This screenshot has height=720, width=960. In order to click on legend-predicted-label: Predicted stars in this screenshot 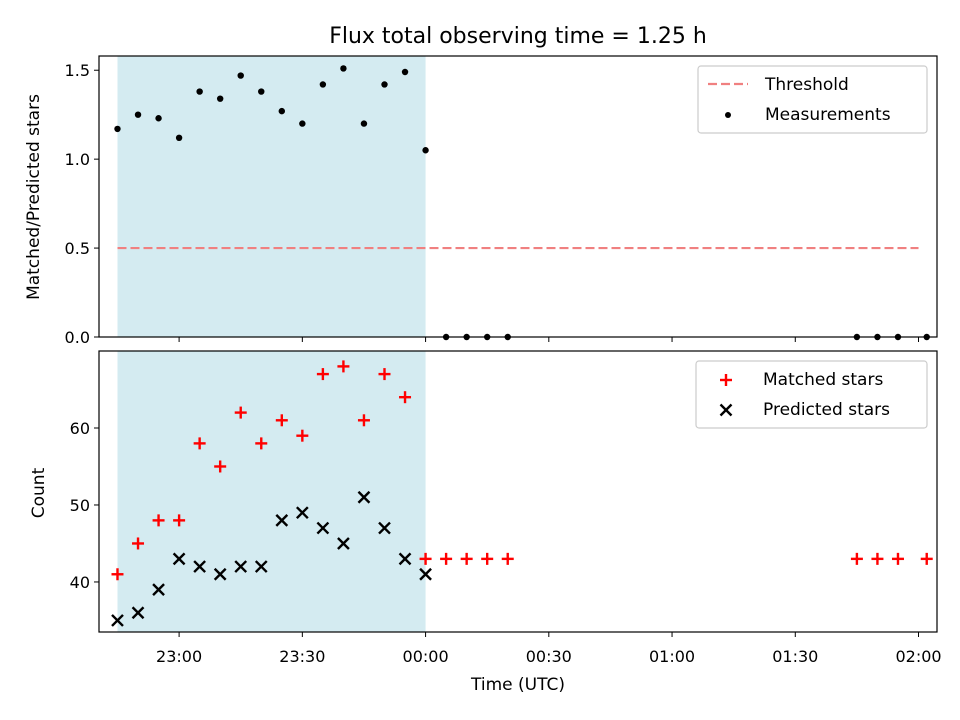, I will do `click(826, 410)`.